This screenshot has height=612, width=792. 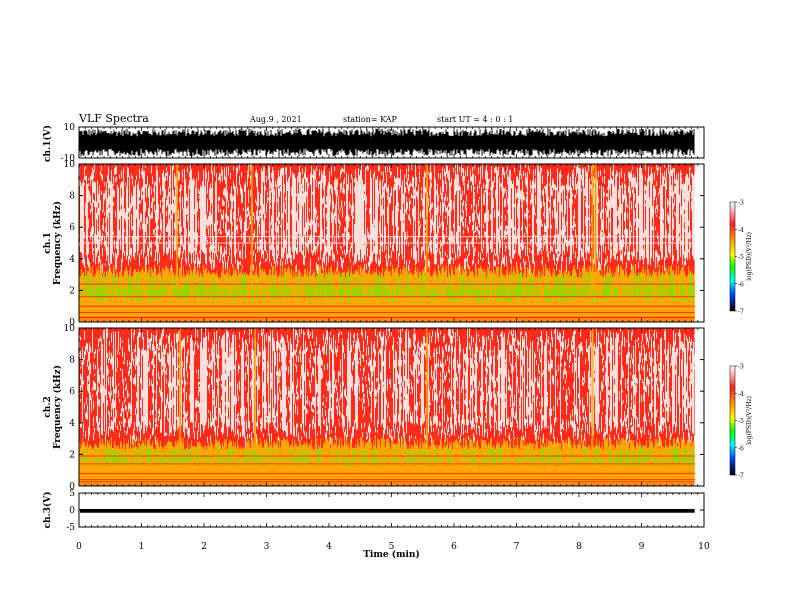 What do you see at coordinates (57, 243) in the screenshot?
I see `ch1-spec-ylabel-2: Frequency (kHz)` at bounding box center [57, 243].